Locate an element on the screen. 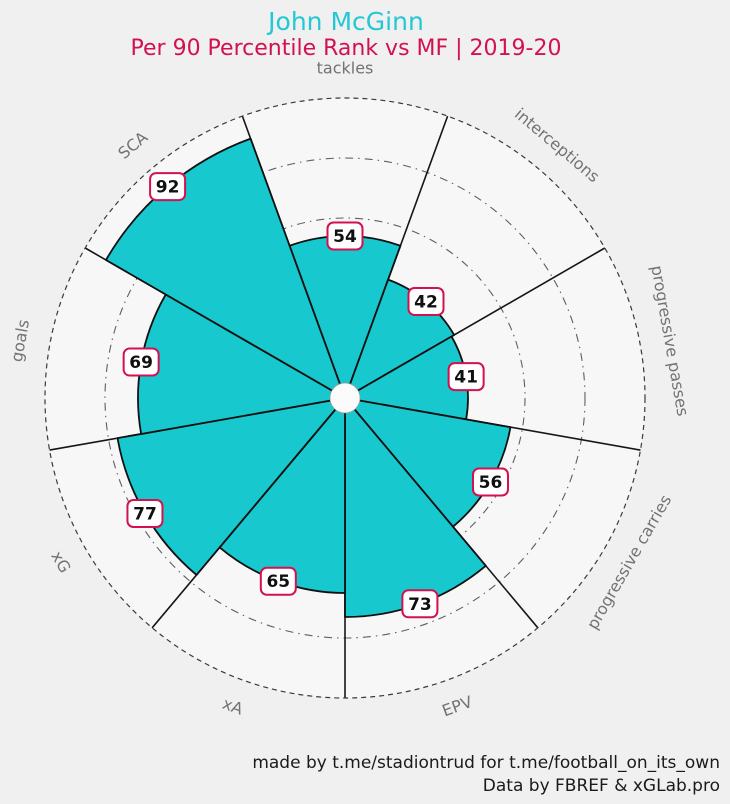  value-label-interceptions: 42 is located at coordinates (426, 301).